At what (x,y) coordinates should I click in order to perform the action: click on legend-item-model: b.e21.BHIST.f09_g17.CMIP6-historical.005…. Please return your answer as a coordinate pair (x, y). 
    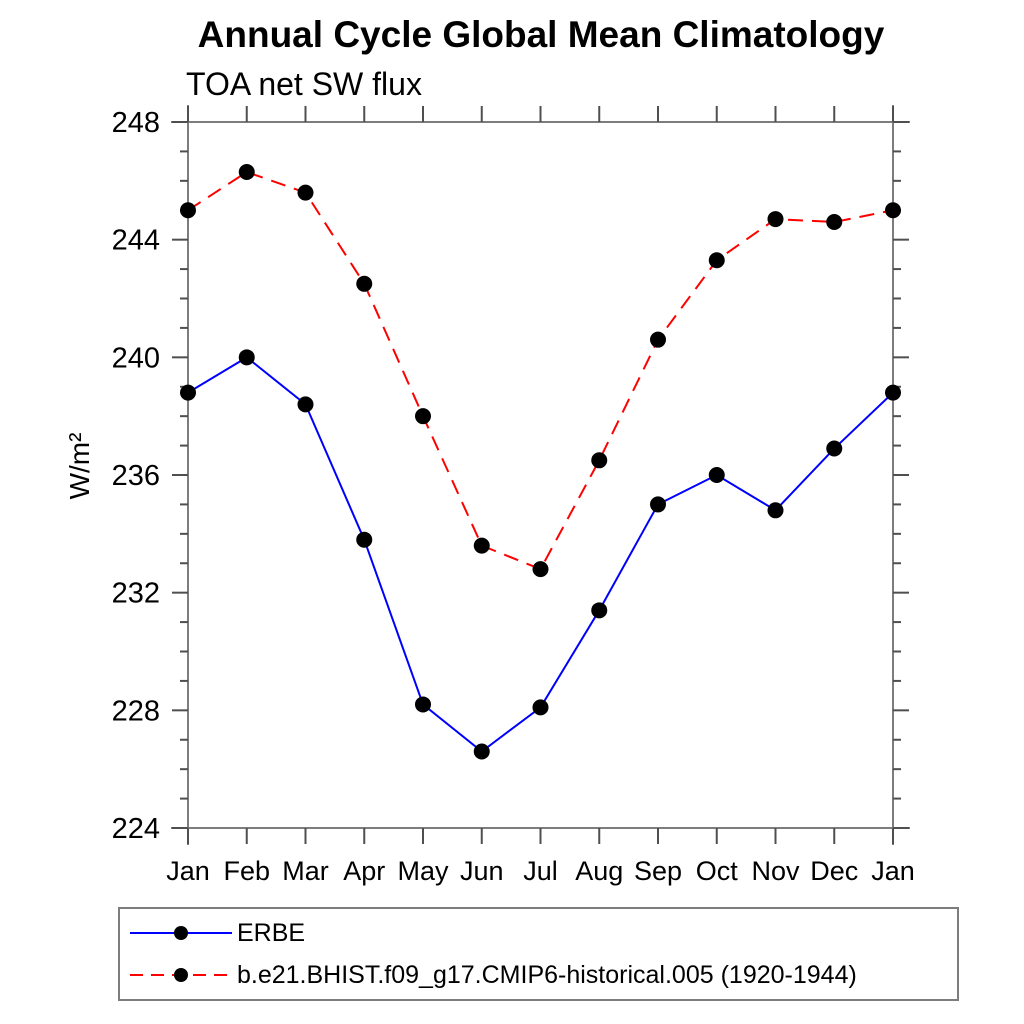
    Looking at the image, I should click on (542, 975).